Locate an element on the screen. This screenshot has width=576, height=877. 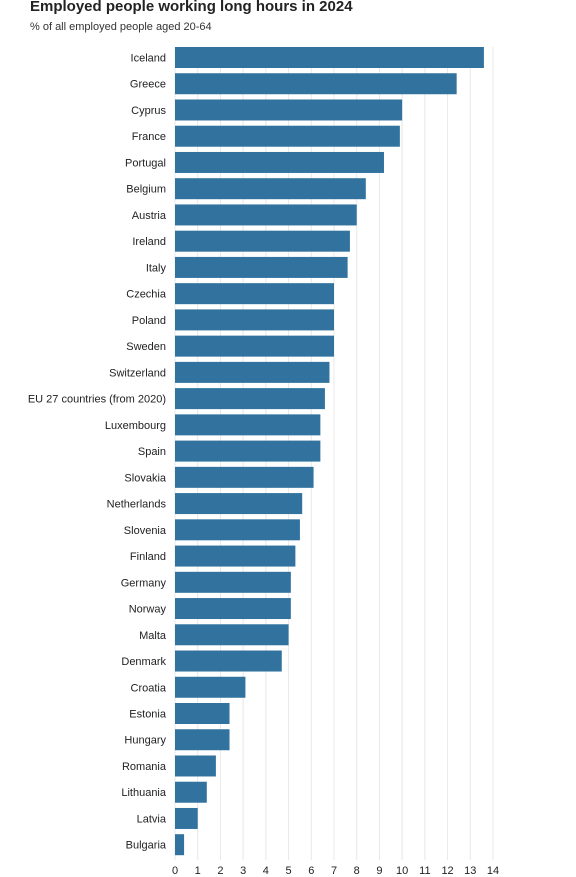
category-label: Finland is located at coordinates (148, 557).